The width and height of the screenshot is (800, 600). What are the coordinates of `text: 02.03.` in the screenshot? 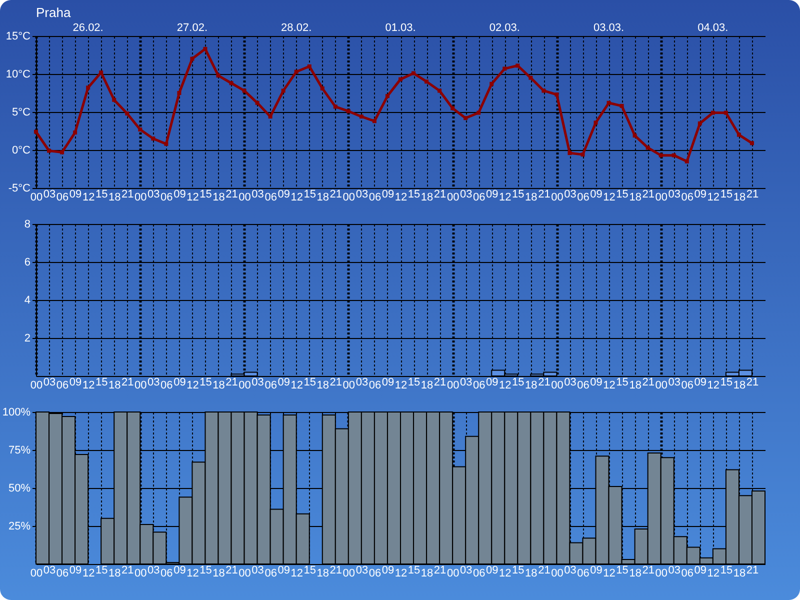 It's located at (504, 28).